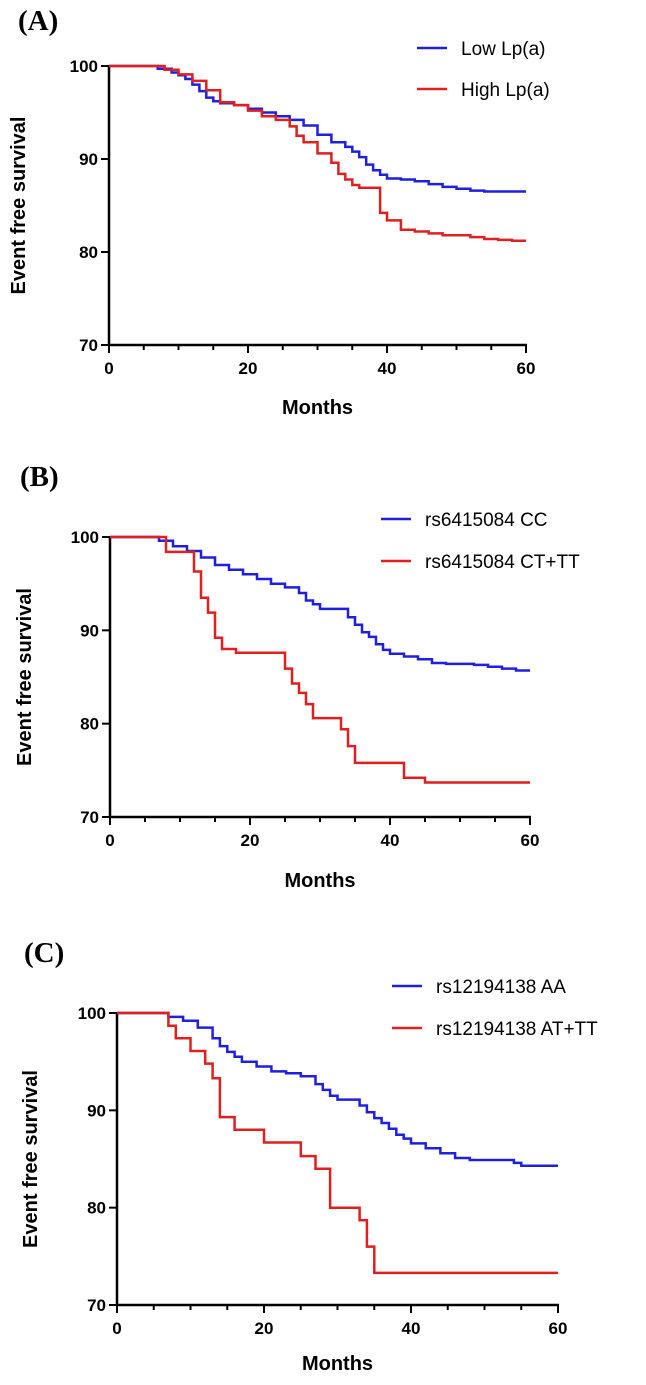  What do you see at coordinates (501, 987) in the screenshot?
I see `legend-label: rs12194138 AA` at bounding box center [501, 987].